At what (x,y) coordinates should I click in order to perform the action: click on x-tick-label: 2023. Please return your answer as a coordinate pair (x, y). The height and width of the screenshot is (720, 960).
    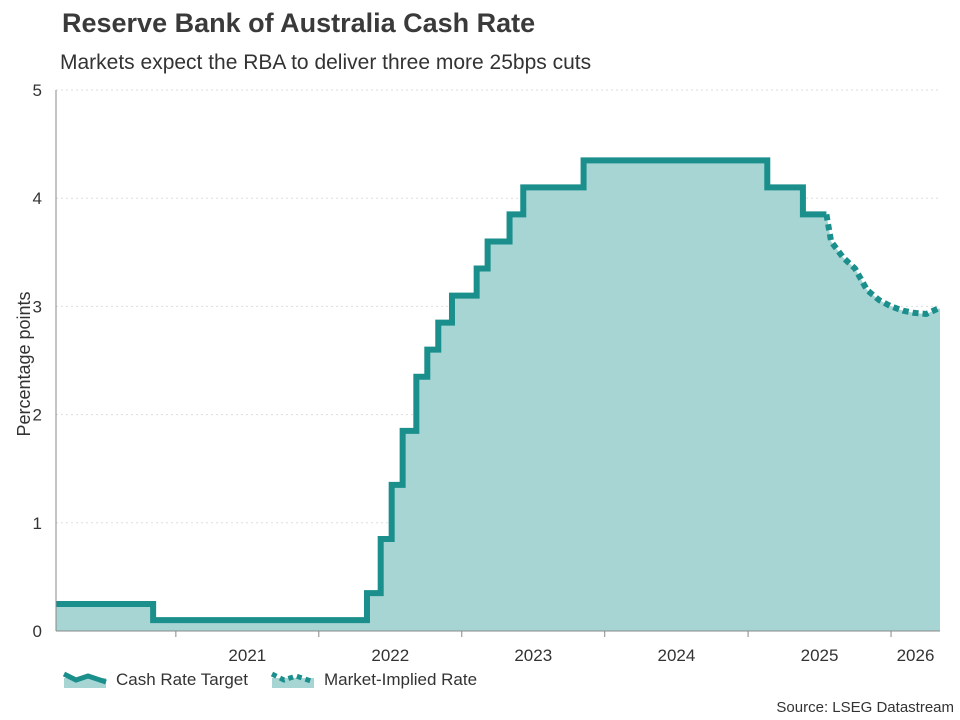
    Looking at the image, I should click on (533, 655).